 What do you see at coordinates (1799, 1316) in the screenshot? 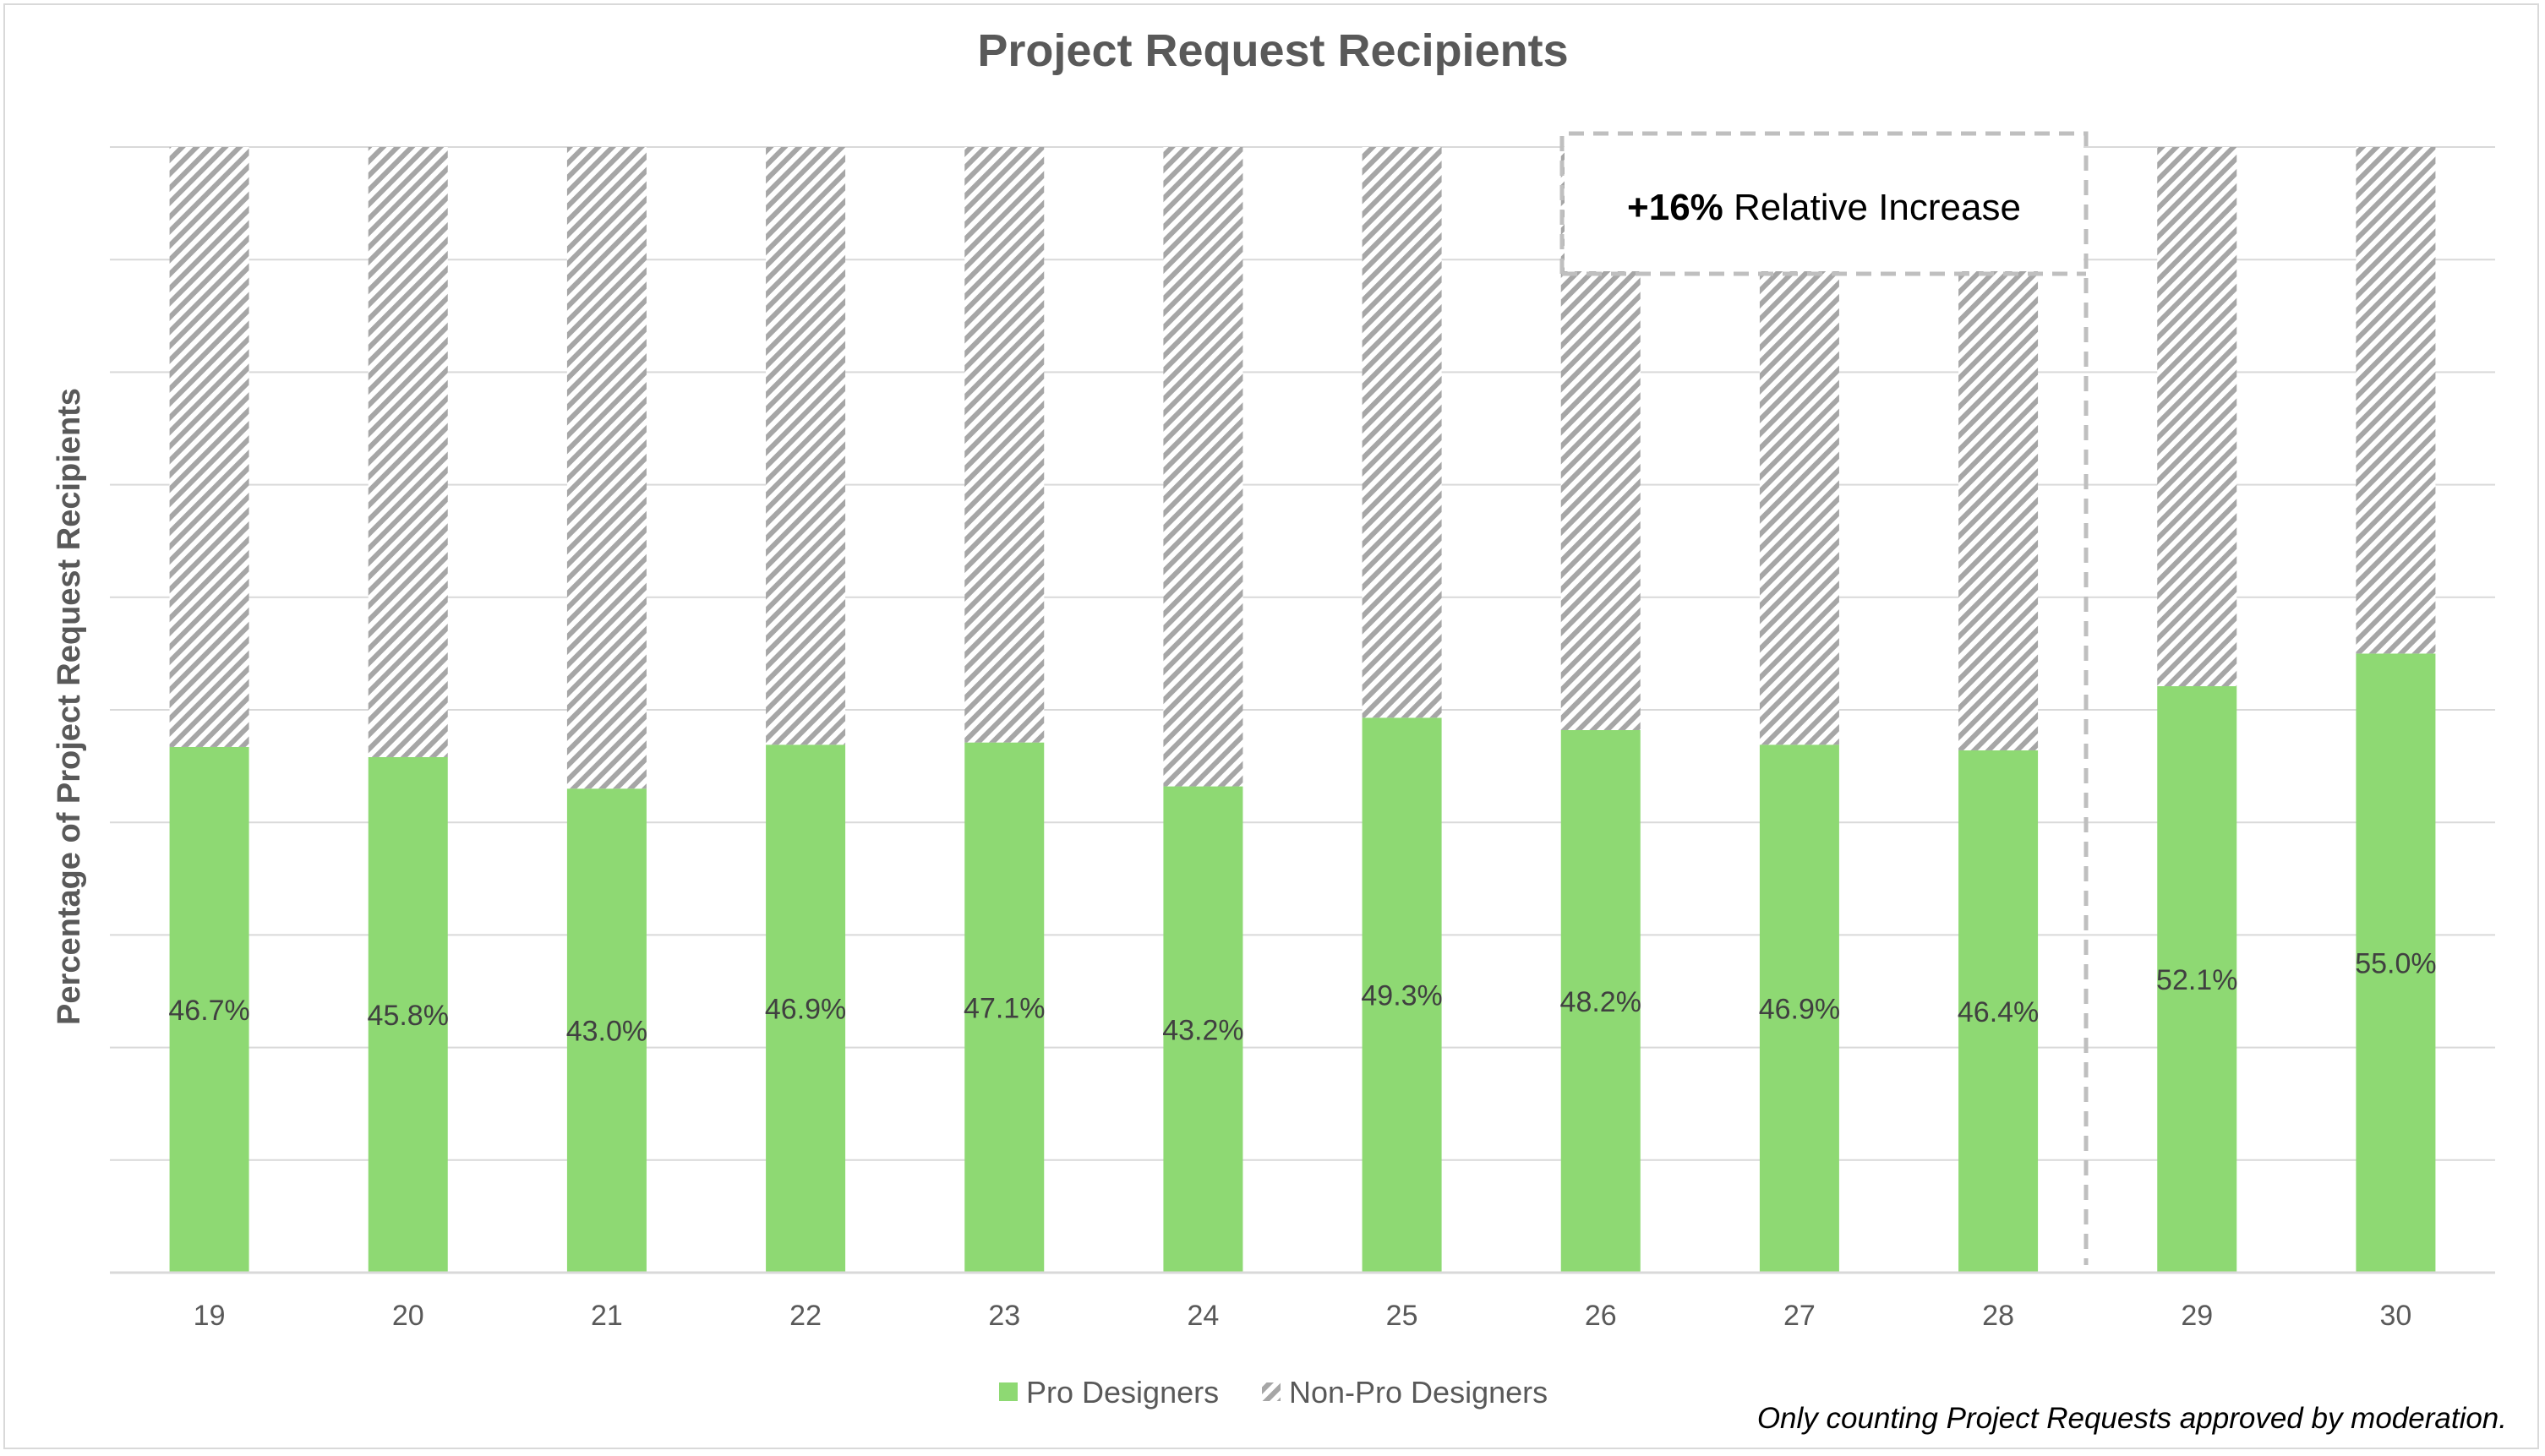
I see `x-tick-label-27: 27` at bounding box center [1799, 1316].